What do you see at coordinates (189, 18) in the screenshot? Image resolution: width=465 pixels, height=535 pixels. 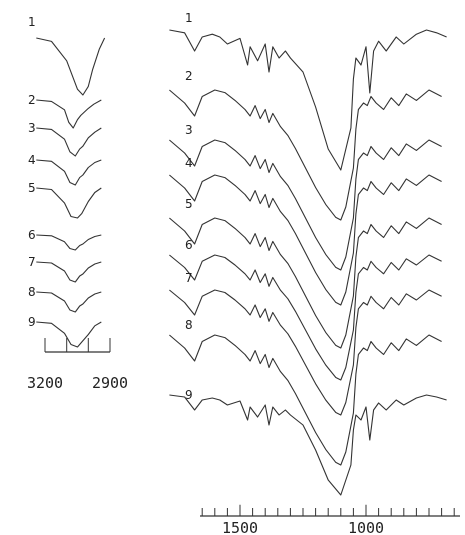 I see `right-trace-label-1: 1` at bounding box center [189, 18].